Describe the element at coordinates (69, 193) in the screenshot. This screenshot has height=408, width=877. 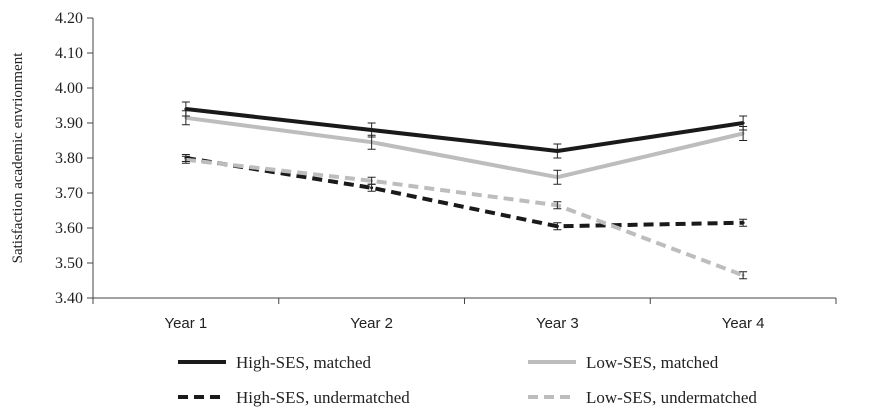
I see `y-tick-label: 3.70` at that location.